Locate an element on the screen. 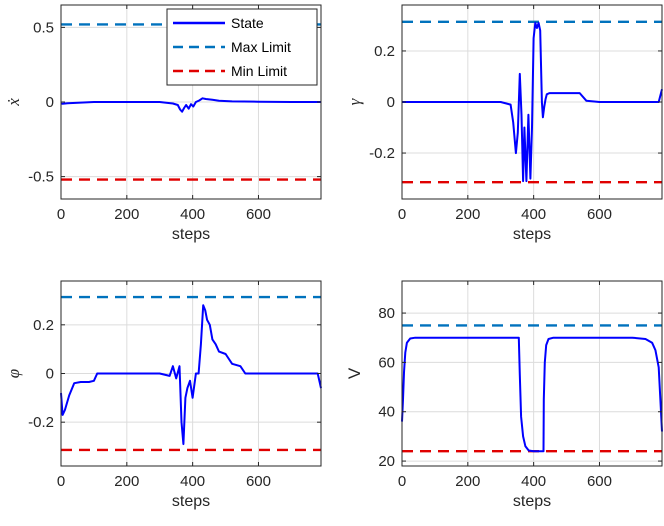  y-axis-label: ẋ is located at coordinates (13, 102).